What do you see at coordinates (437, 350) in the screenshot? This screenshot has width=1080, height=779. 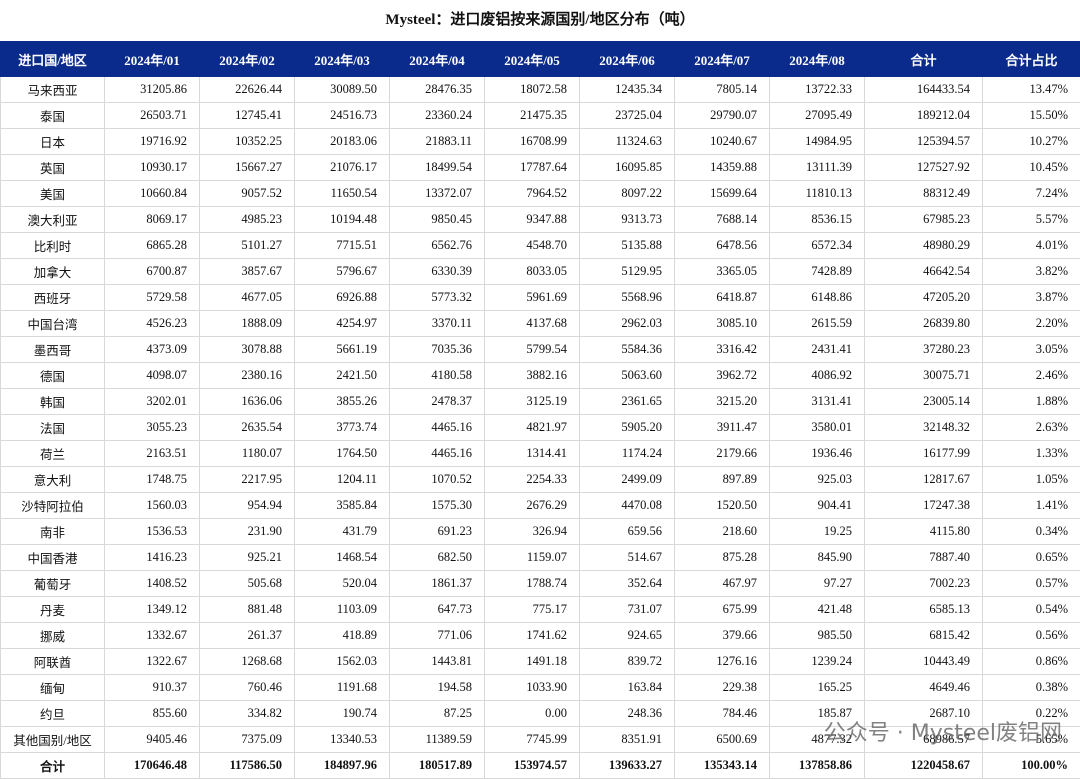 I see `table-cell: 7035.36` at bounding box center [437, 350].